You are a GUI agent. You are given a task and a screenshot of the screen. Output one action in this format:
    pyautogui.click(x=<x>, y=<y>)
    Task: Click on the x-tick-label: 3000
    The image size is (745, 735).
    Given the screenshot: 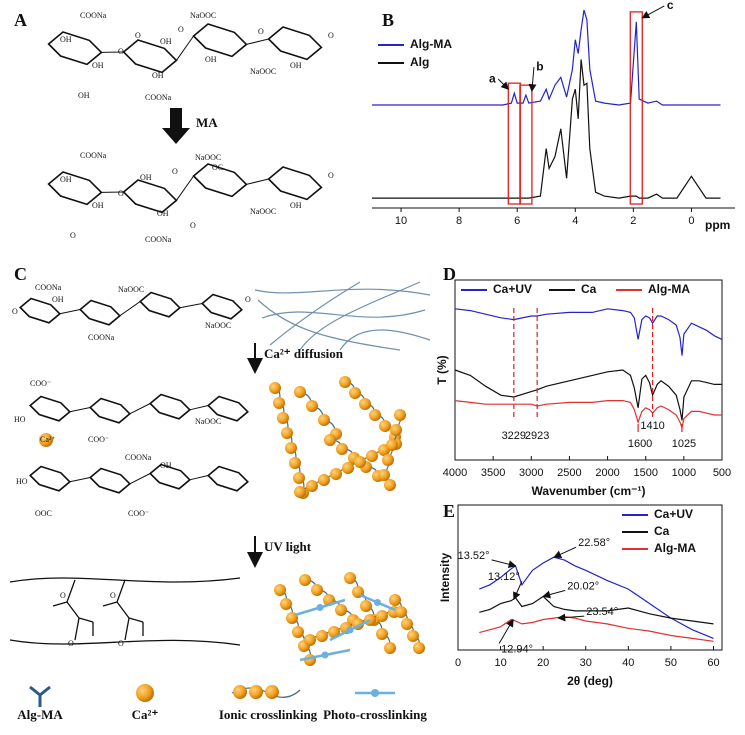 What is the action you would take?
    pyautogui.click(x=531, y=473)
    